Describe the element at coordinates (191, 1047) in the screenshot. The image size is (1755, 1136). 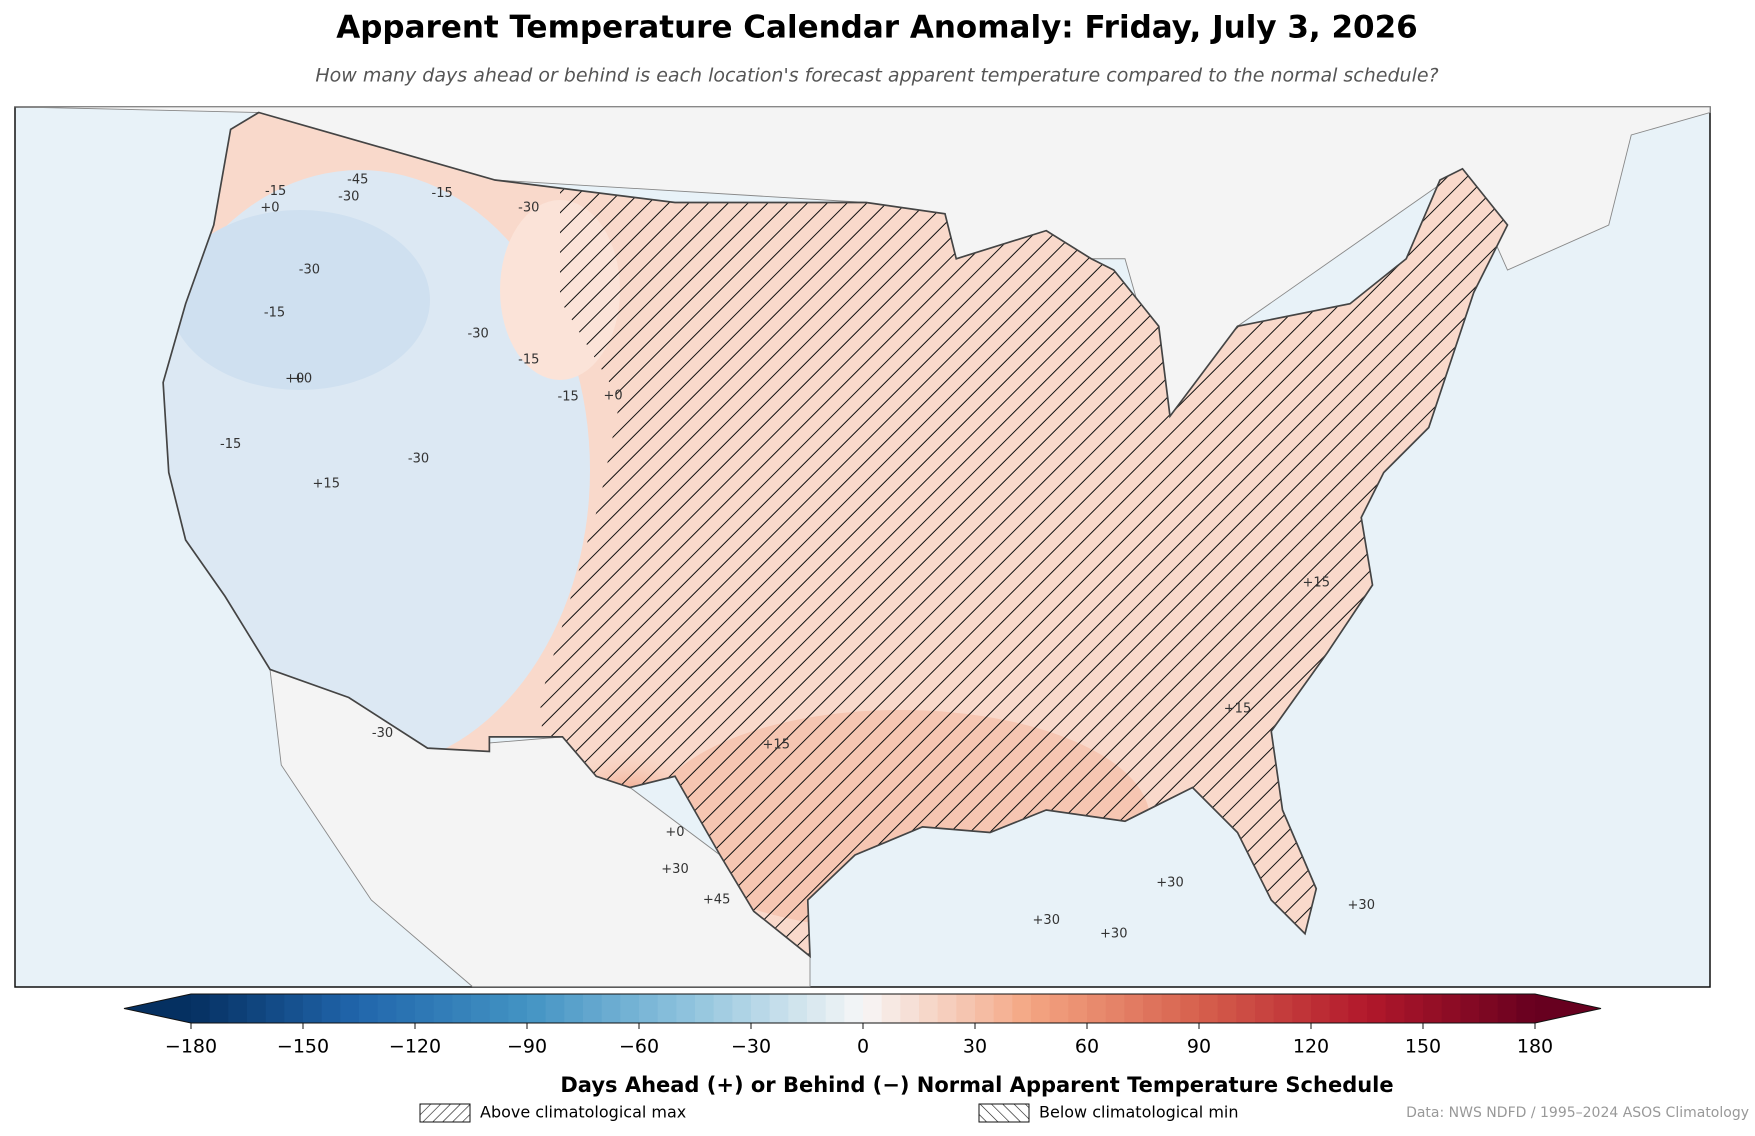
I see `colorbar-tick-label: −180` at that location.